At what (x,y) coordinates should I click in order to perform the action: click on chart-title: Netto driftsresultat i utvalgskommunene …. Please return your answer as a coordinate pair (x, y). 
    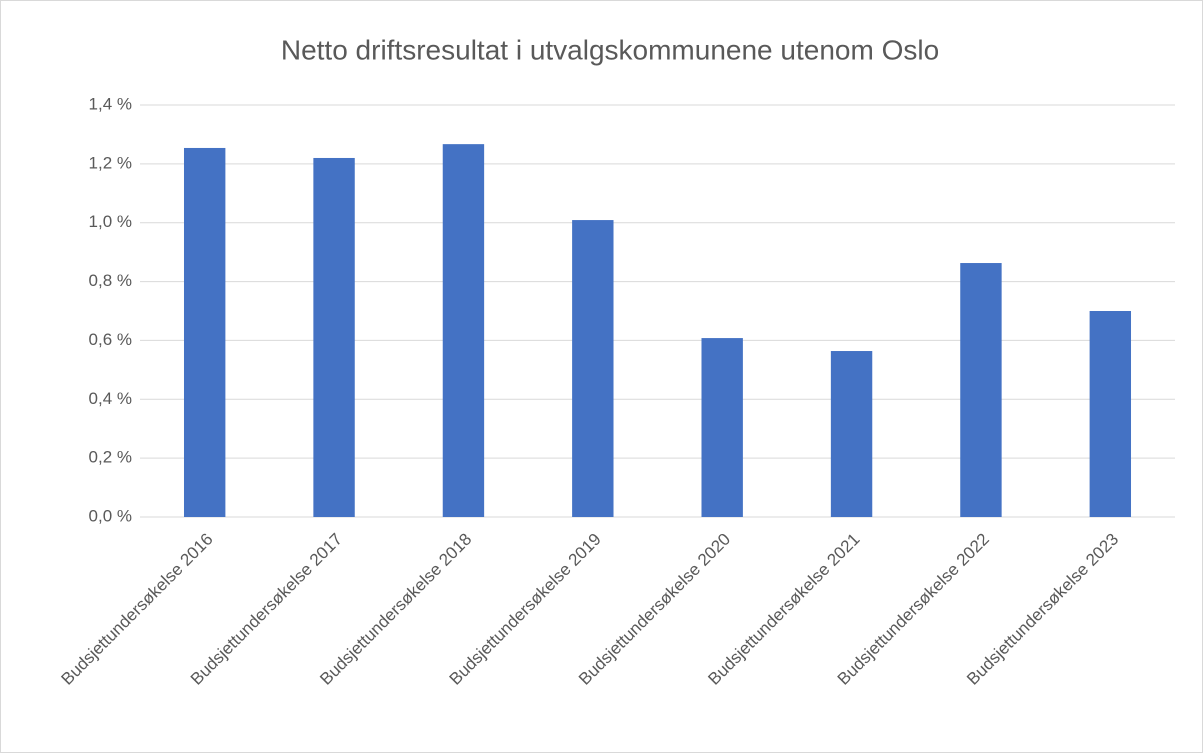
    Looking at the image, I should click on (610, 49).